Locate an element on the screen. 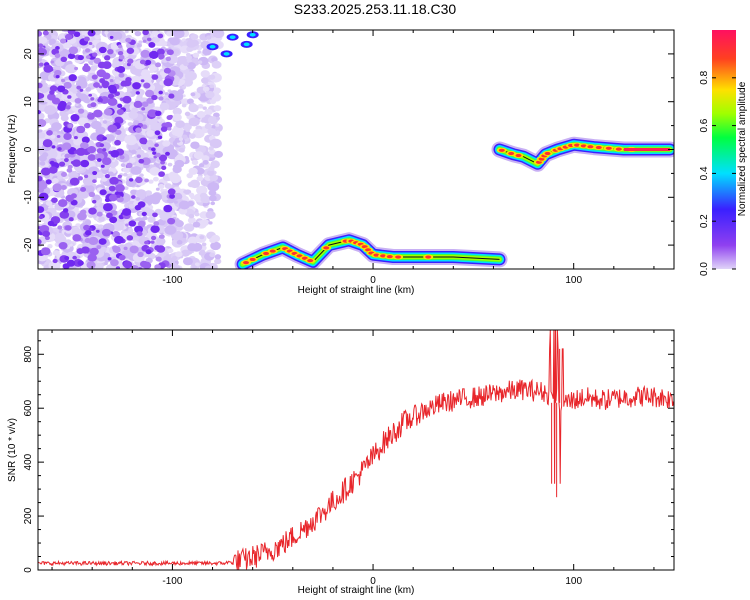 This screenshot has height=600, width=750. colorbar-label: Normalized spectral amplitude is located at coordinates (742, 148).